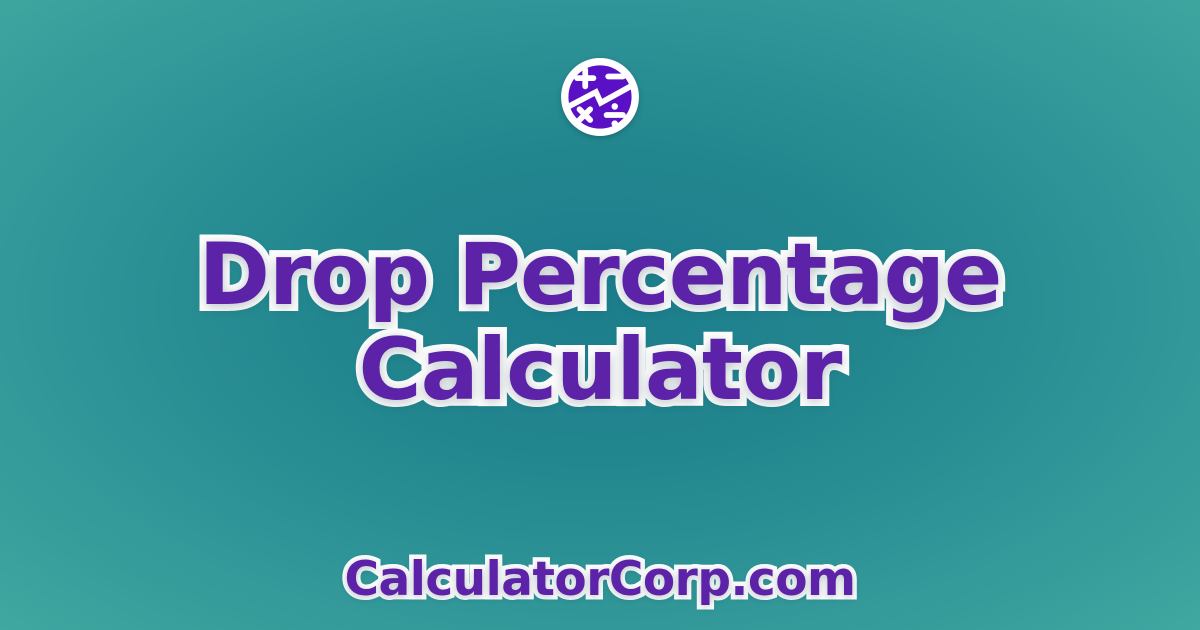  Describe the element at coordinates (614, 115) in the screenshot. I see `divide-symbol` at that location.